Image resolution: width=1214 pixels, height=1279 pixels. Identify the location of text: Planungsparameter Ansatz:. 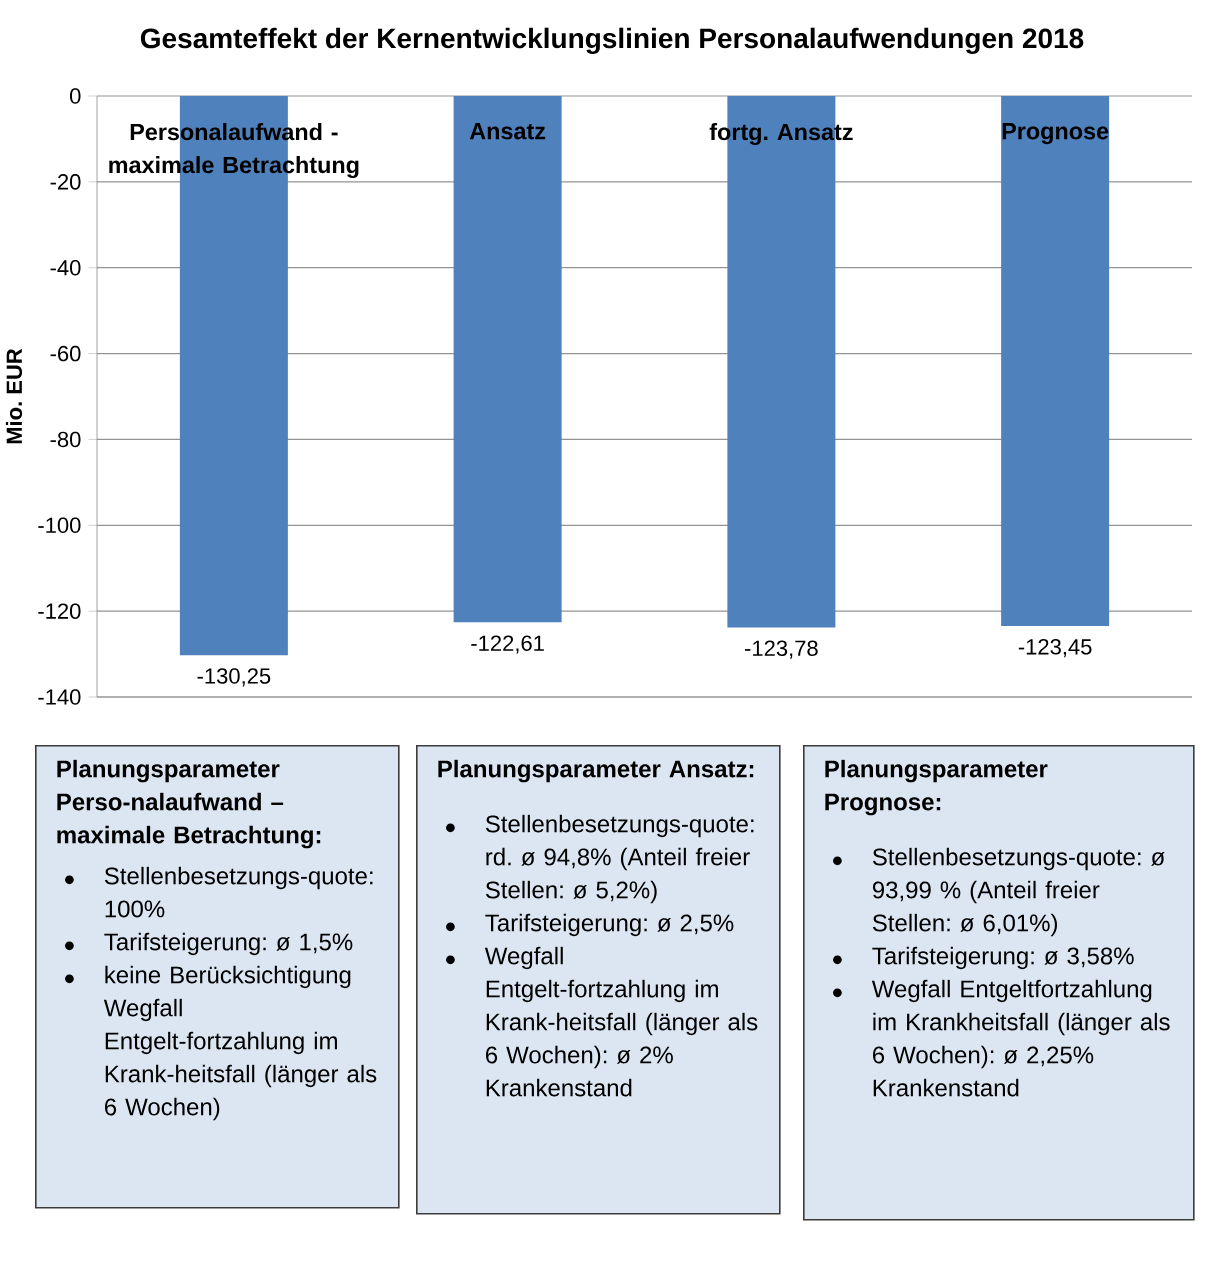
(596, 771).